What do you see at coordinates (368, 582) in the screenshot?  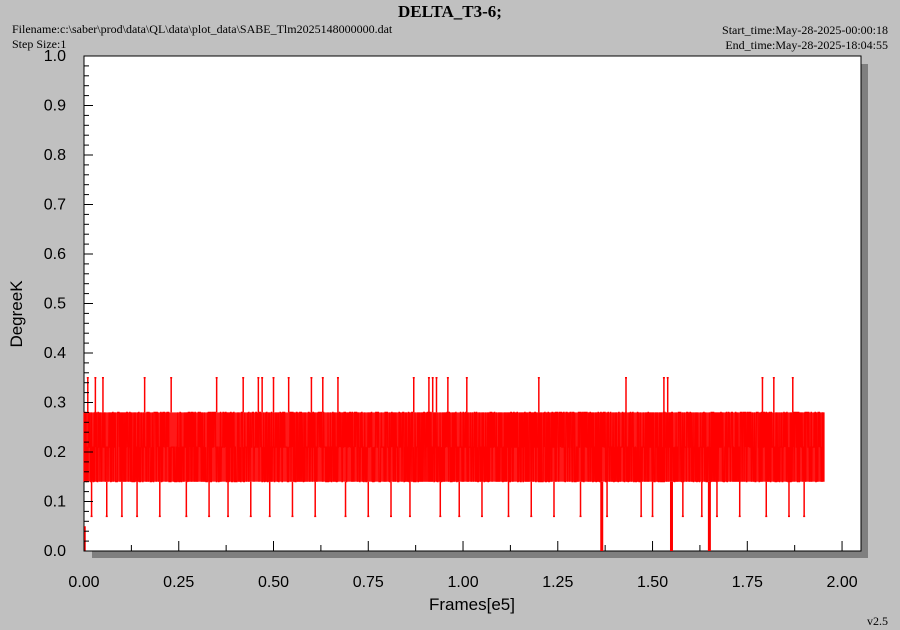 I see `x-tick-label: 0.75` at bounding box center [368, 582].